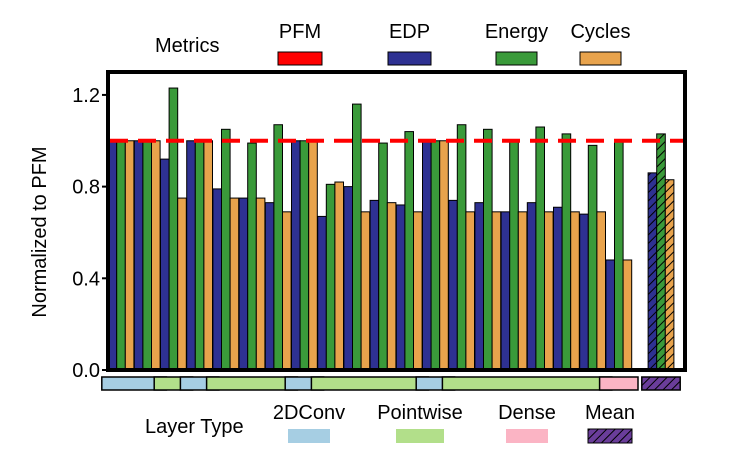 This screenshot has width=732, height=456. Describe the element at coordinates (309, 436) in the screenshot. I see `layer-legend-swatch-2dconv` at that location.